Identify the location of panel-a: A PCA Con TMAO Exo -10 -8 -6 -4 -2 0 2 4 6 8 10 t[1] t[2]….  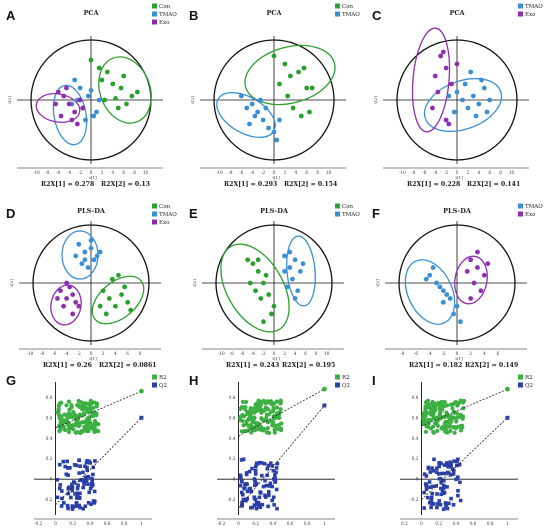
(91, 95).